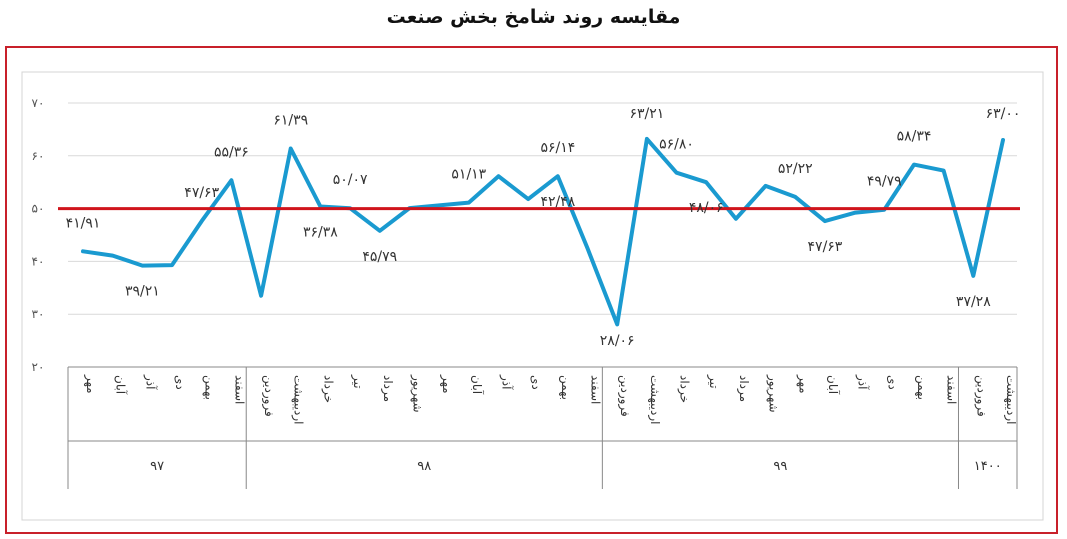 The image size is (1067, 539). I want to click on data-label: ۵۲/۲۲, so click(795, 169).